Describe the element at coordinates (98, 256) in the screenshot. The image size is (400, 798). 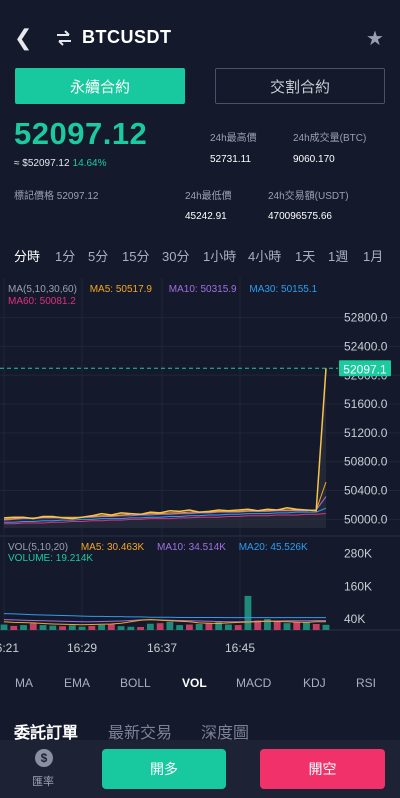
I see `interval-tab: 5分` at that location.